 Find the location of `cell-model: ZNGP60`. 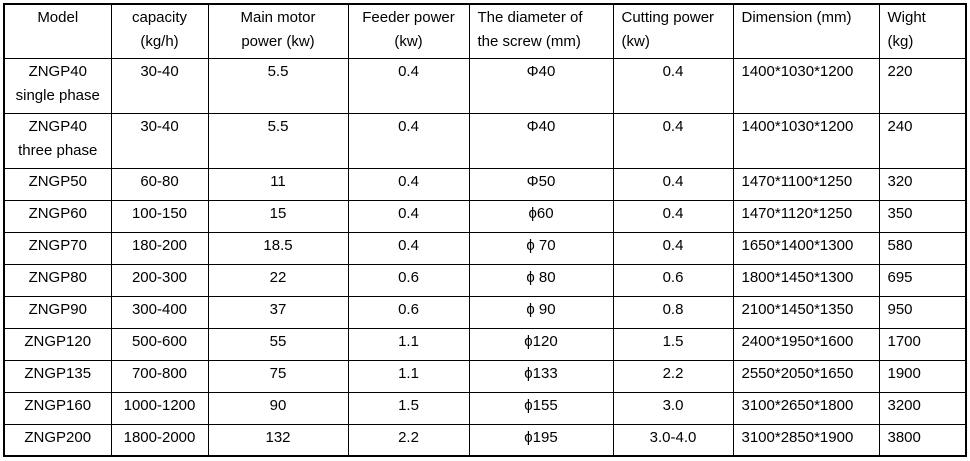

cell-model: ZNGP60 is located at coordinates (57, 216).